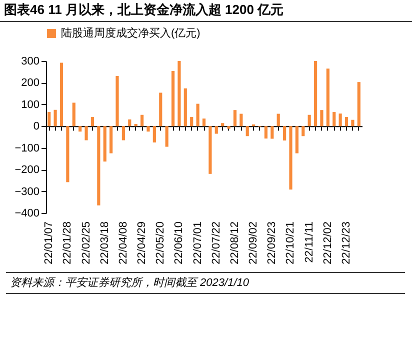 The height and width of the screenshot is (341, 412). Describe the element at coordinates (27, 192) in the screenshot. I see `y-tick-label: −300` at that location.